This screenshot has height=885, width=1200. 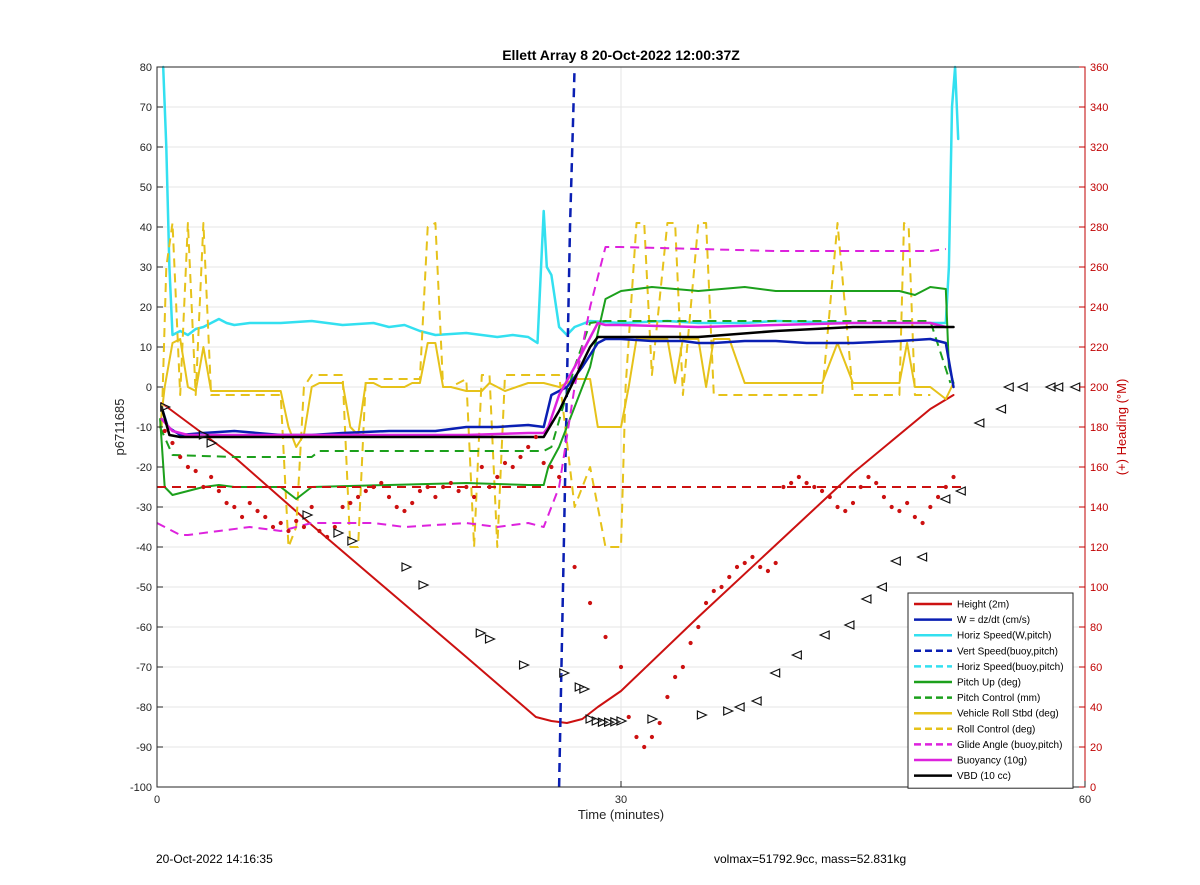 I want to click on y-tick-label: -30, so click(x=144, y=508).